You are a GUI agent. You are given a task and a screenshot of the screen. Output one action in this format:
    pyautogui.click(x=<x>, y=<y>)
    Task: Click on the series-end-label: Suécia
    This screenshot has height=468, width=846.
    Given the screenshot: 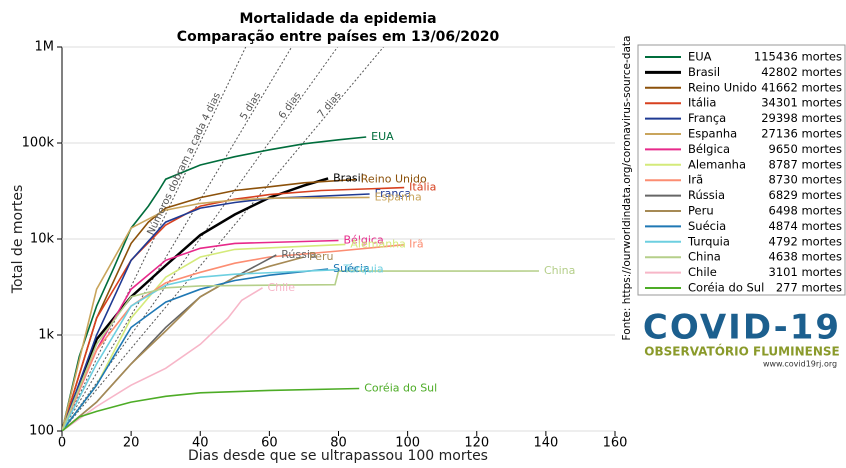 What is the action you would take?
    pyautogui.click(x=351, y=268)
    